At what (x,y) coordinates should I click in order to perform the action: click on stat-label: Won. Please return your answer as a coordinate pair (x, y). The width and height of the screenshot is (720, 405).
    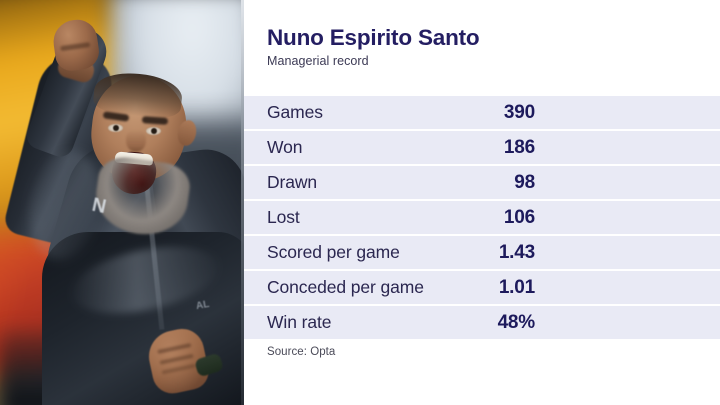
    Looking at the image, I should click on (285, 147).